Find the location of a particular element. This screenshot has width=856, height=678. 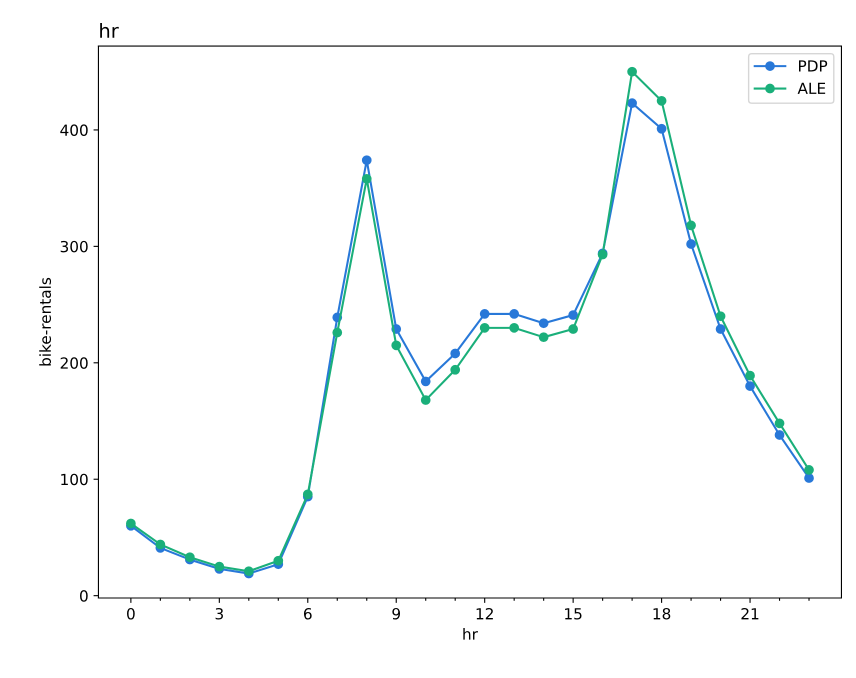

y-tick-label: 400 is located at coordinates (74, 130).